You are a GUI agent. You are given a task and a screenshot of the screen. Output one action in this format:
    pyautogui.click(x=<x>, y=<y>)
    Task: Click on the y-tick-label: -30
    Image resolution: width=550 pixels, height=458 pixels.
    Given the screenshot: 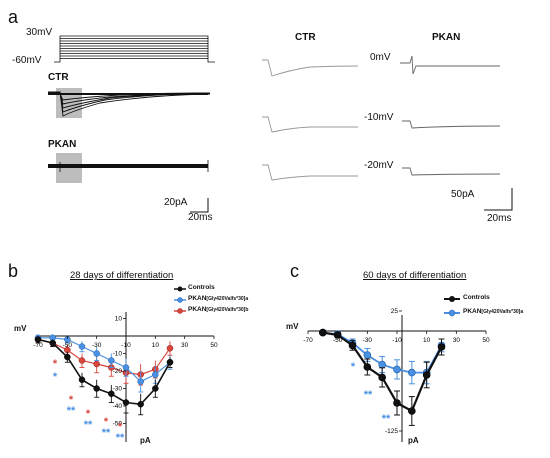 What is the action you would take?
    pyautogui.click(x=118, y=389)
    